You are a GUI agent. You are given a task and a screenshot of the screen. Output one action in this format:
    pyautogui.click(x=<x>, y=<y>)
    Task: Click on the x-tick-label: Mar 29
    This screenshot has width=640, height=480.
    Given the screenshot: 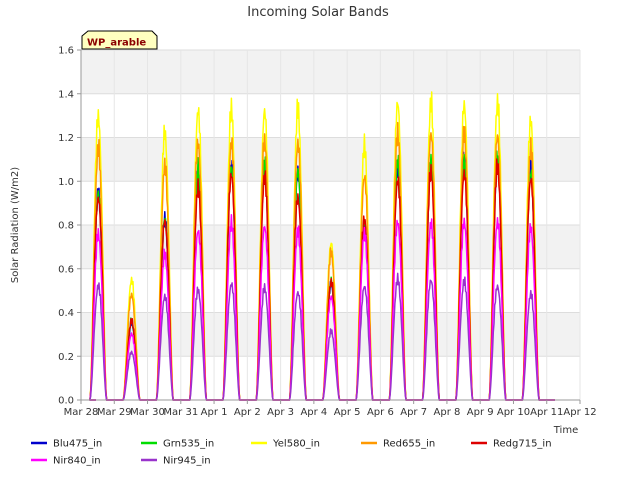 What is the action you would take?
    pyautogui.click(x=114, y=412)
    